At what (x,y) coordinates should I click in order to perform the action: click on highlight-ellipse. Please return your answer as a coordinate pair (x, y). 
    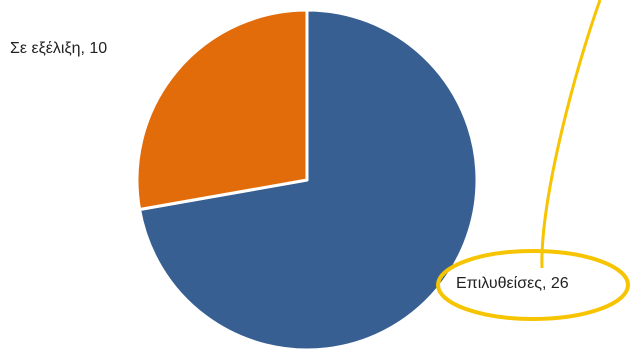
    Looking at the image, I should click on (533, 285).